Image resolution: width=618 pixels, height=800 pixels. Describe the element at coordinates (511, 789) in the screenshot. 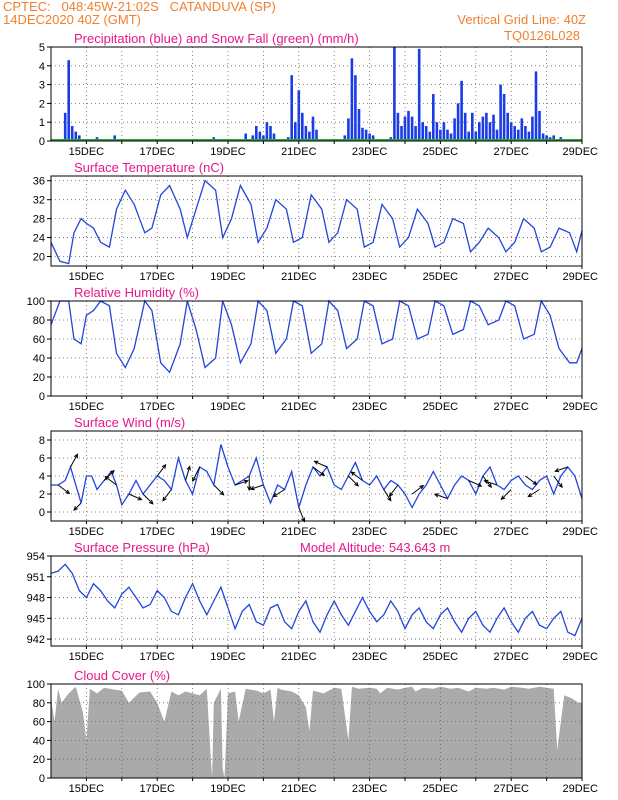

I see `cloud-xtick-label: 27DEC` at that location.